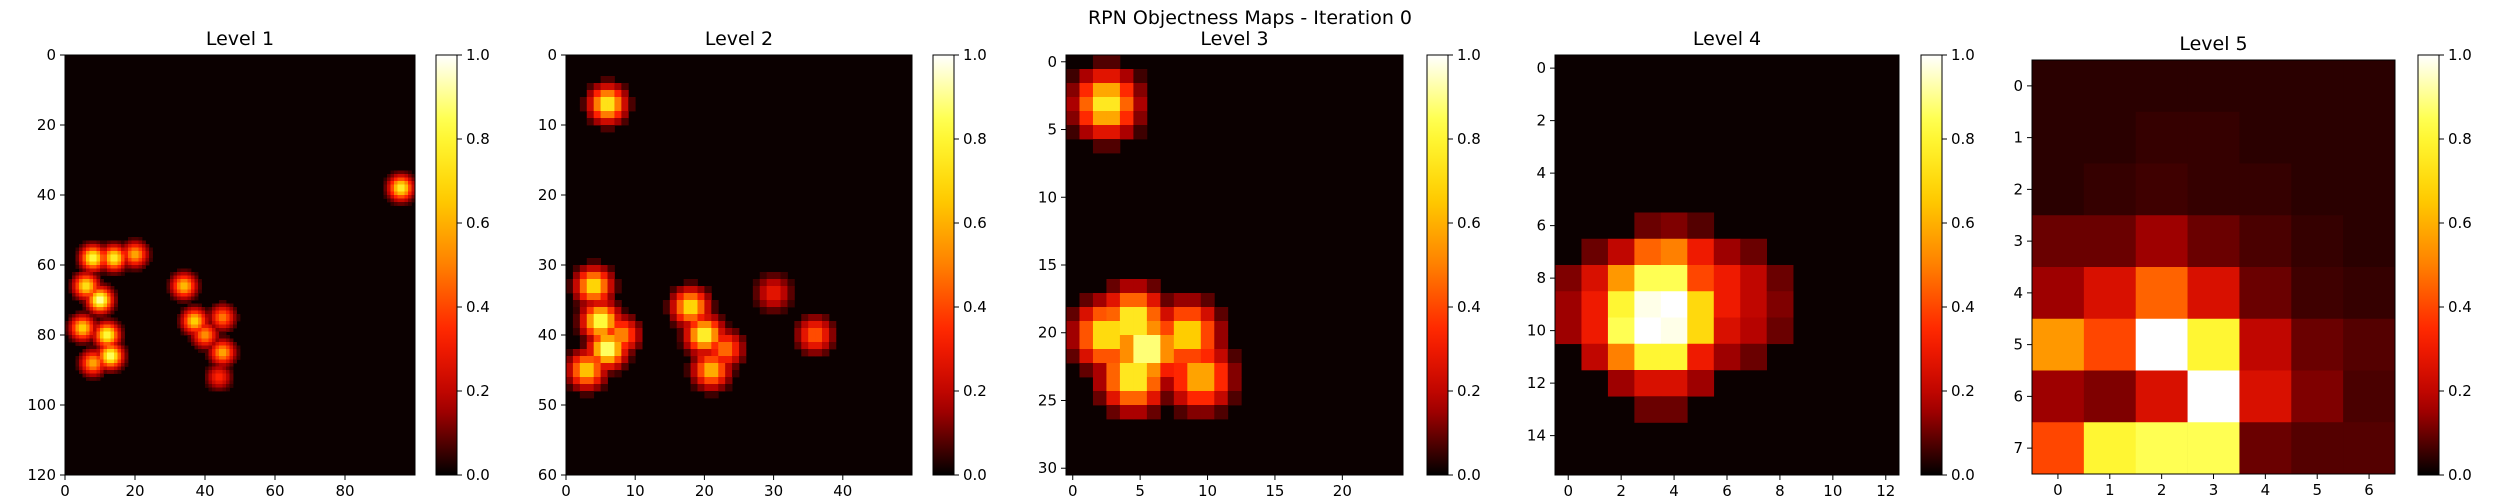  Describe the element at coordinates (2214, 490) in the screenshot. I see `x-tick-label: 3` at that location.